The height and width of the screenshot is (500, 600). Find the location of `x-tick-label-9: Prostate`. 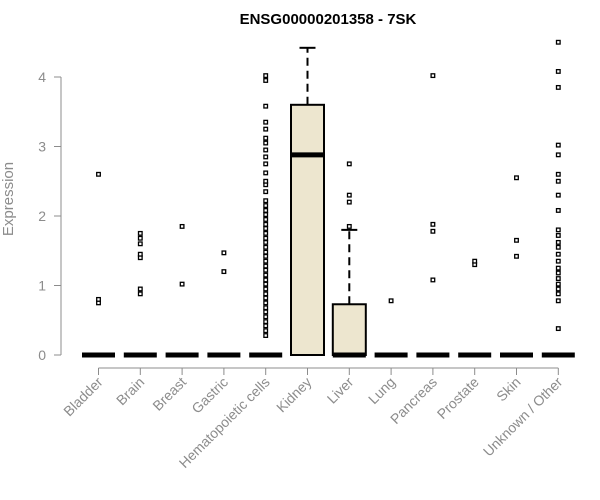

x-tick-label-9: Prostate is located at coordinates (458, 398).